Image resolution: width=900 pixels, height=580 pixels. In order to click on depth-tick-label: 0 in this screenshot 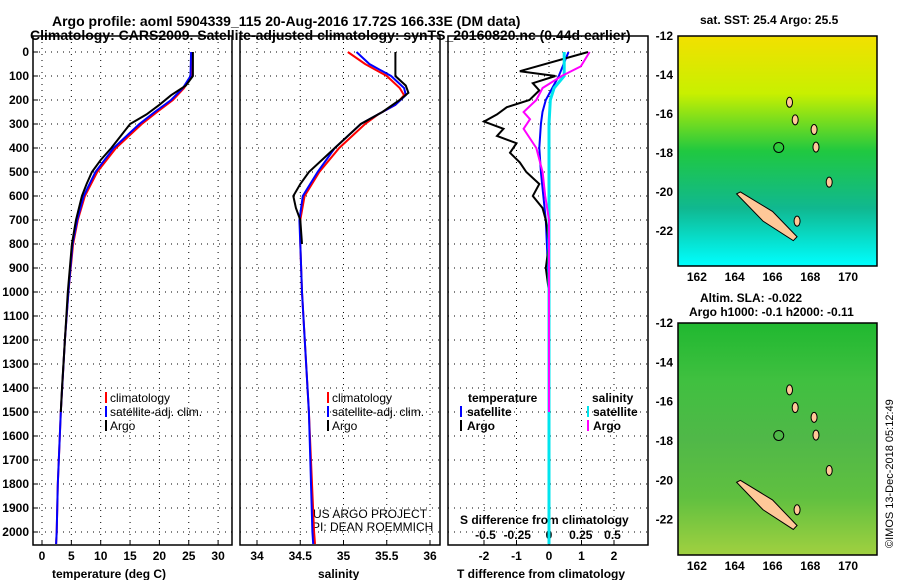, I will do `click(25, 52)`.